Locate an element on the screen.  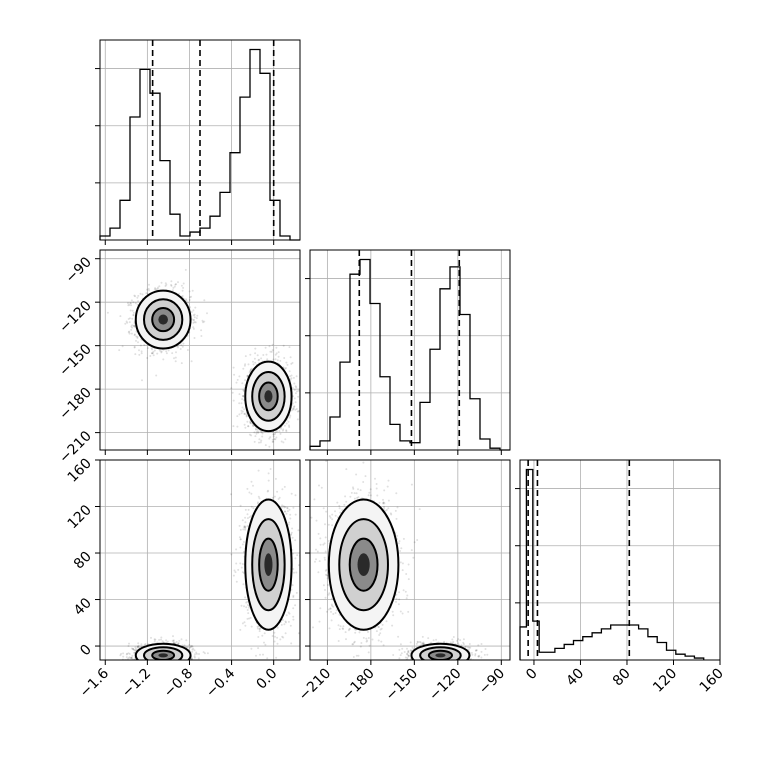
y-tick-label: −90 is located at coordinates (79, 270).